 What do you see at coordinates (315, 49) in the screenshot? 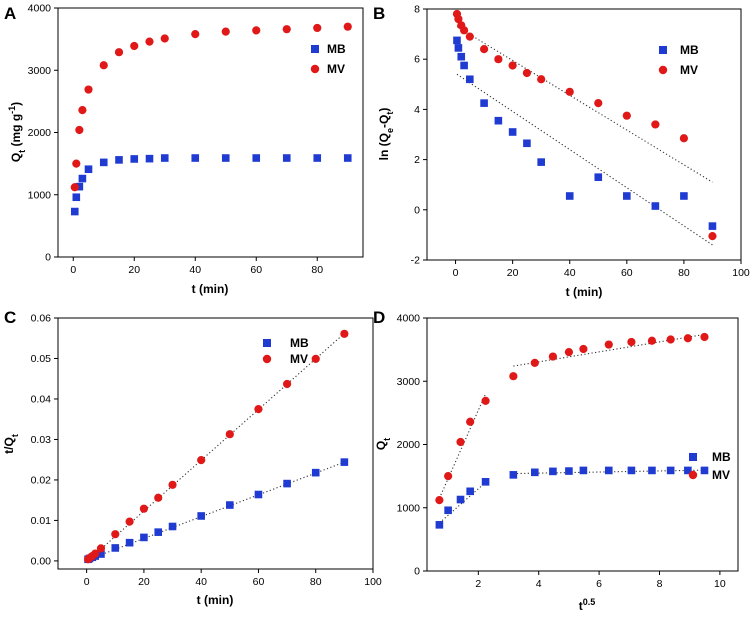
I see `legend-marker-mb` at bounding box center [315, 49].